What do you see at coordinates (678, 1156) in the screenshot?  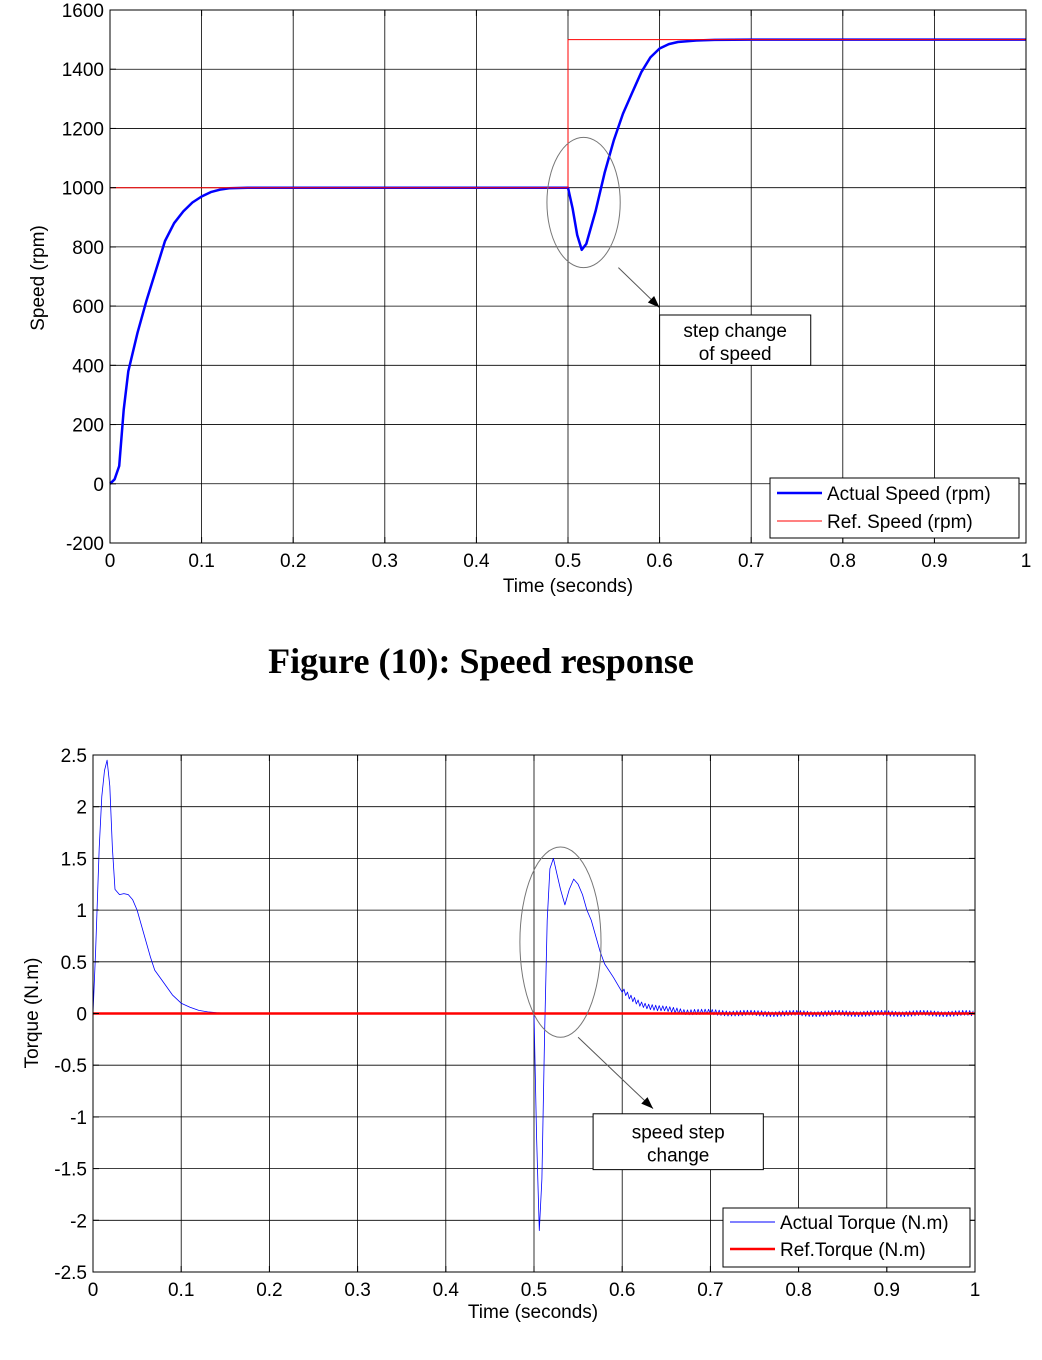 I see `torque-annotation-text-line-2: change` at bounding box center [678, 1156].